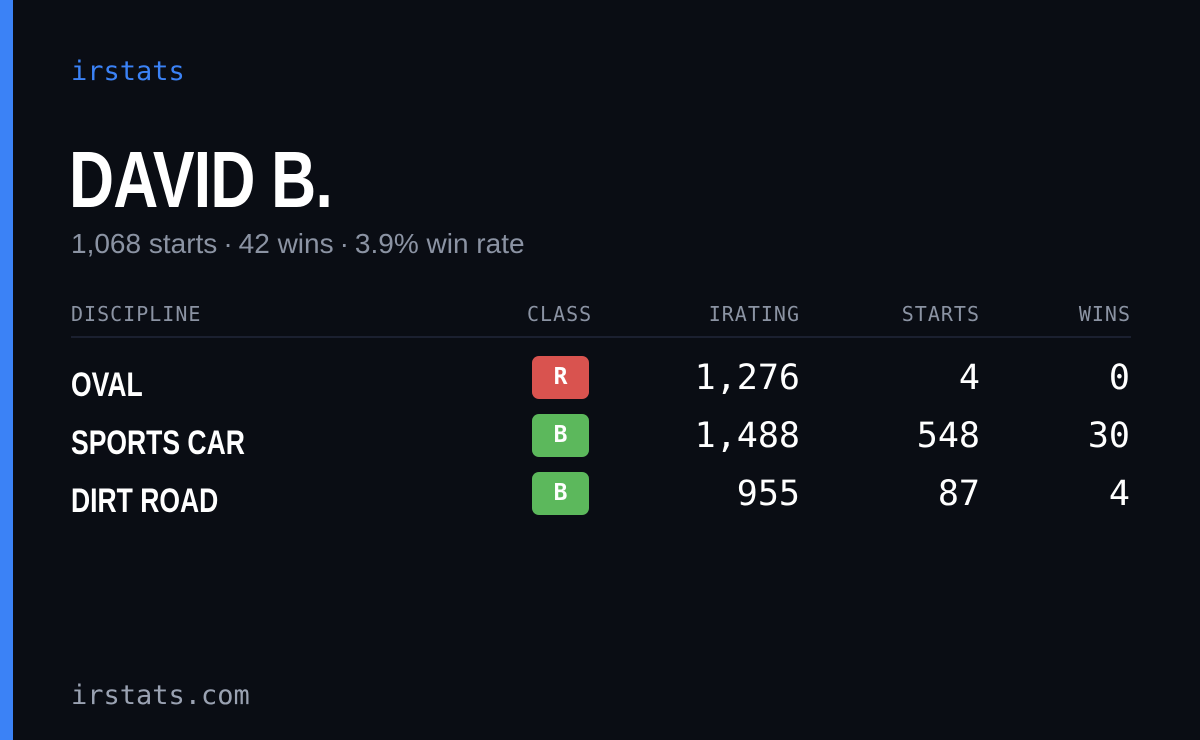  Describe the element at coordinates (158, 443) in the screenshot. I see `discipline-name: SPORTS CAR` at that location.